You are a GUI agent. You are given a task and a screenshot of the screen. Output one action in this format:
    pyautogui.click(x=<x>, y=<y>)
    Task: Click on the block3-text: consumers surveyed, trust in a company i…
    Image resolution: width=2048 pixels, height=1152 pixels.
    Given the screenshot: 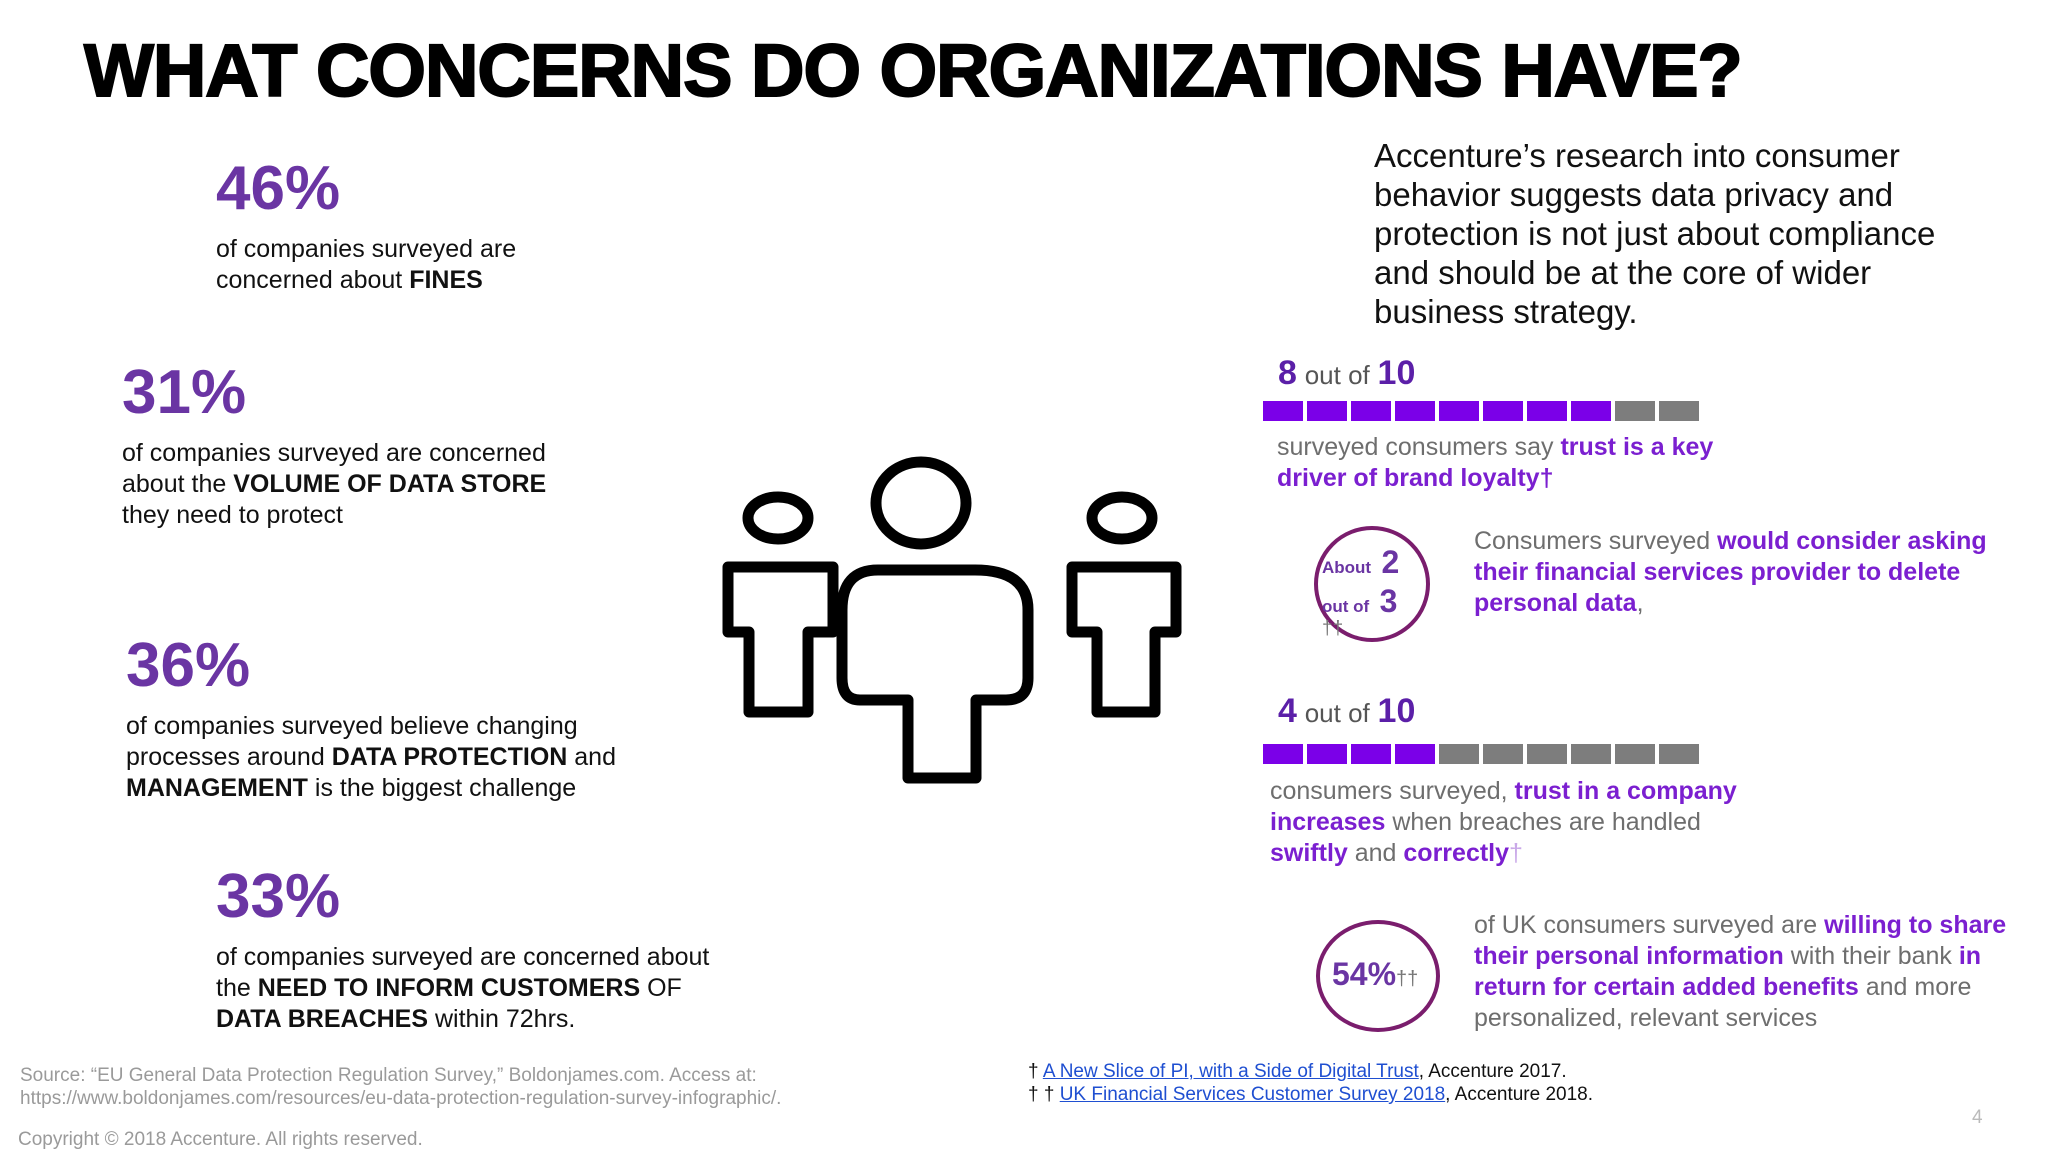 What is the action you would take?
    pyautogui.click(x=1503, y=822)
    